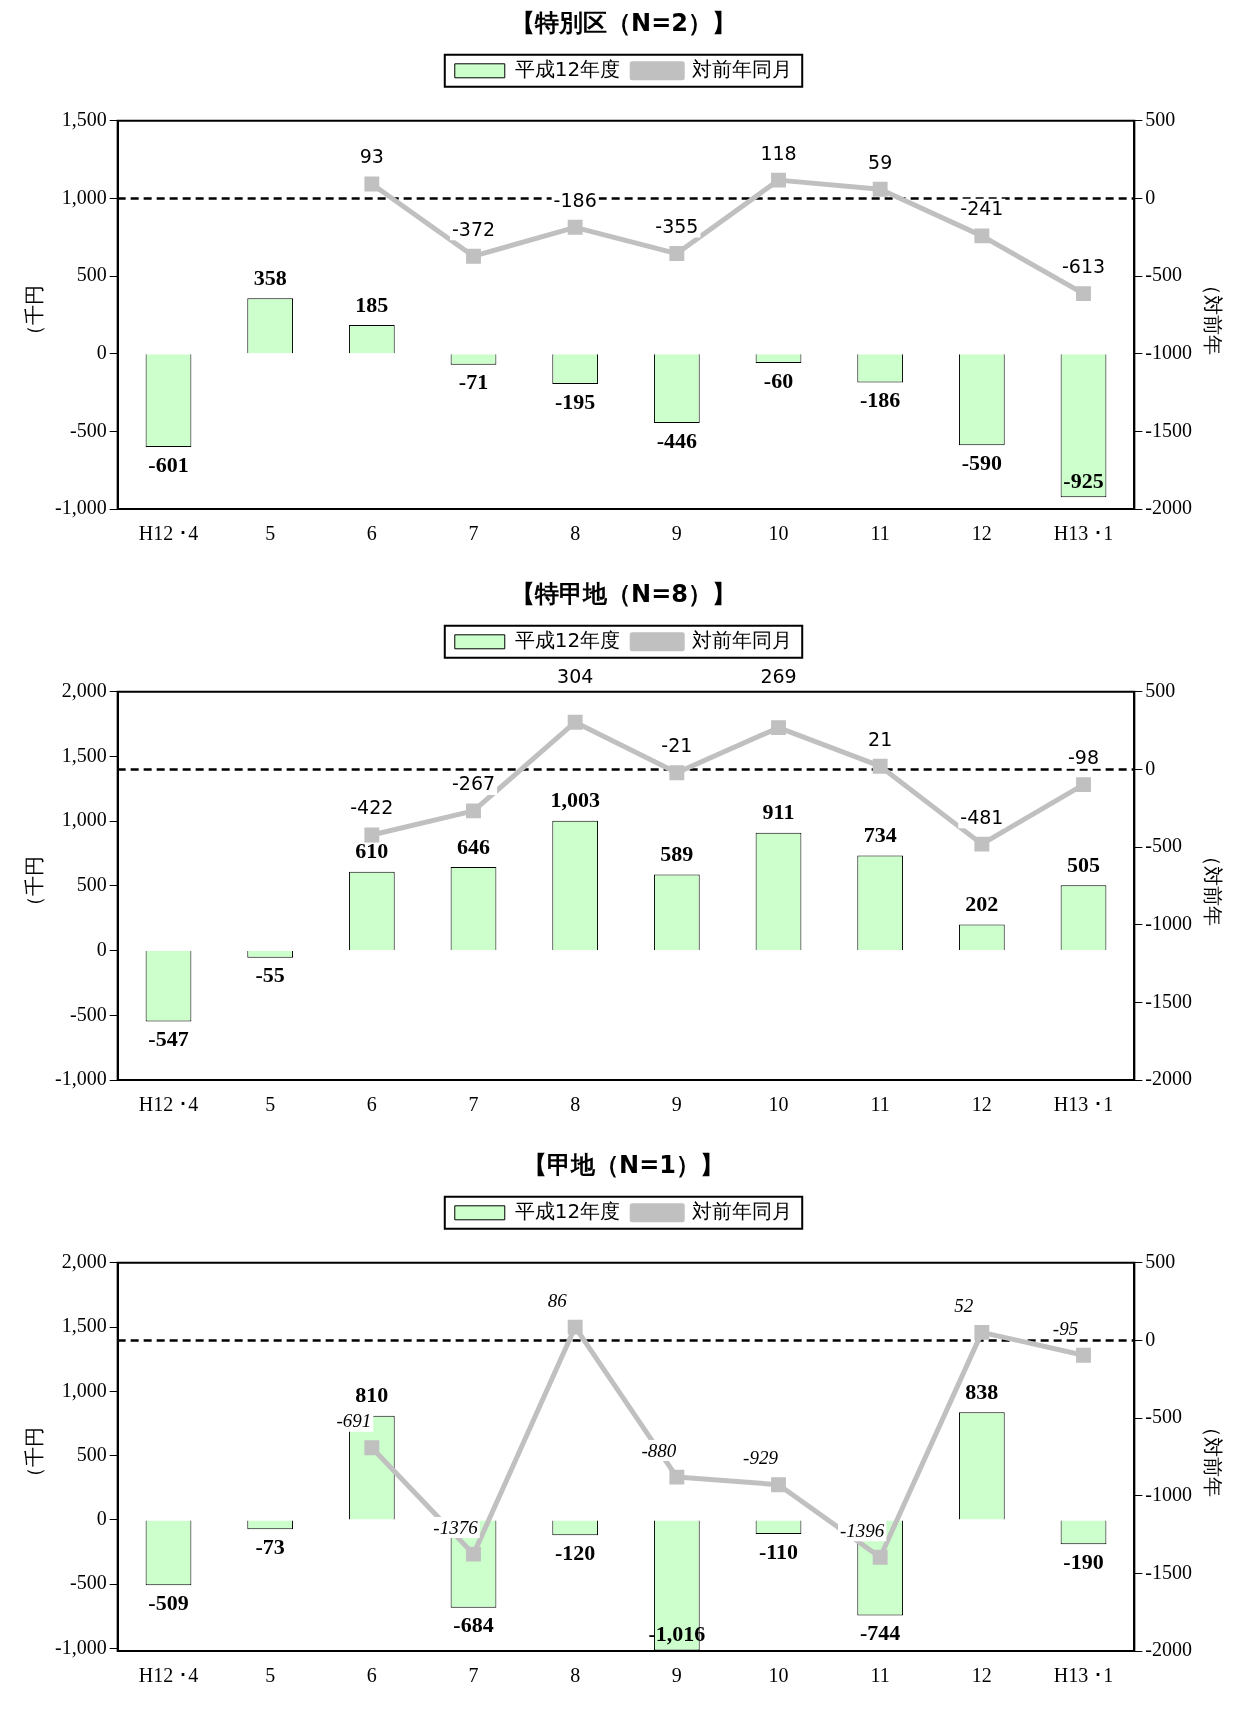 The width and height of the screenshot is (1247, 1713). Describe the element at coordinates (1160, 1261) in the screenshot. I see `y2-tick-label: 500` at that location.